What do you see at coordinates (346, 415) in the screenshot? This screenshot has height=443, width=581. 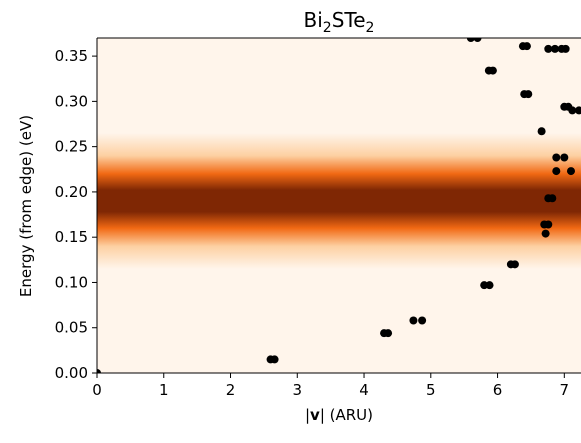 I see `xlabel-rest: | (ARU)` at bounding box center [346, 415].